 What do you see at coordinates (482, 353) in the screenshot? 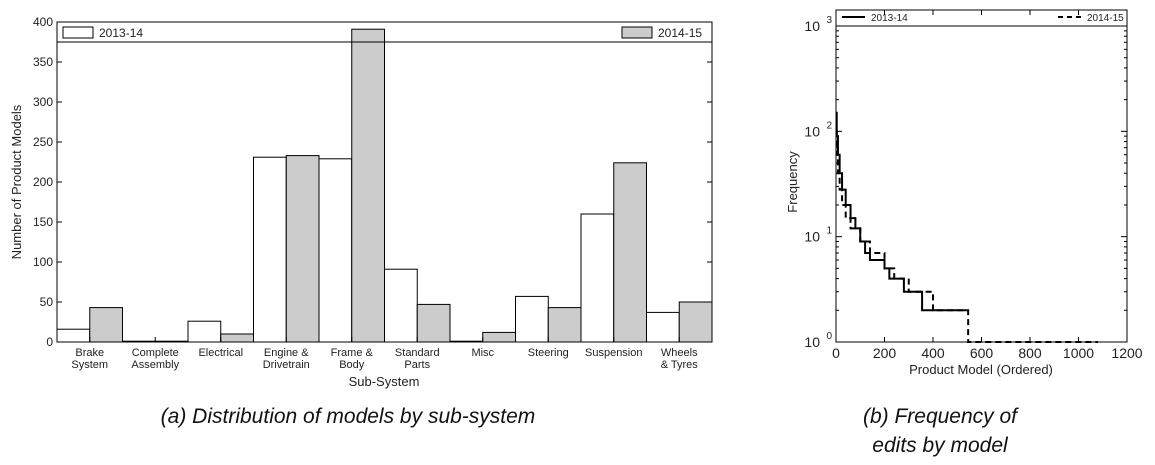
I see `x-tick-label: Misc` at bounding box center [482, 353].